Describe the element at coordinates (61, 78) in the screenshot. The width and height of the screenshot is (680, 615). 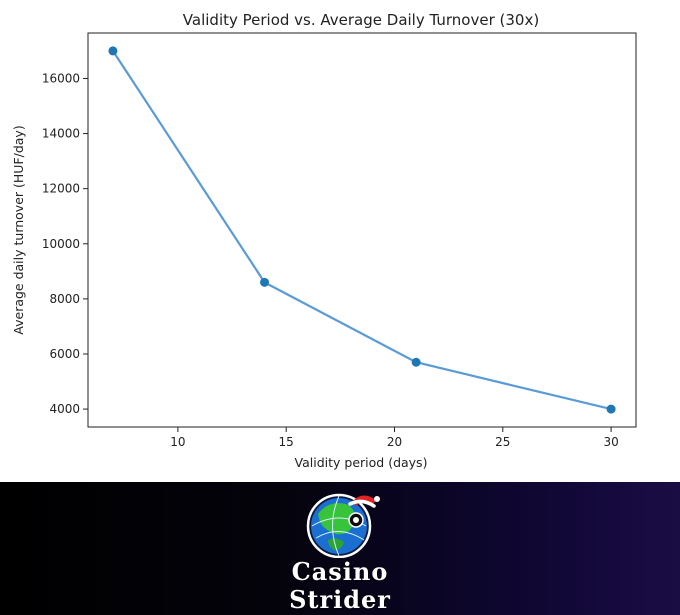
I see `y-tick-label: 16000` at that location.